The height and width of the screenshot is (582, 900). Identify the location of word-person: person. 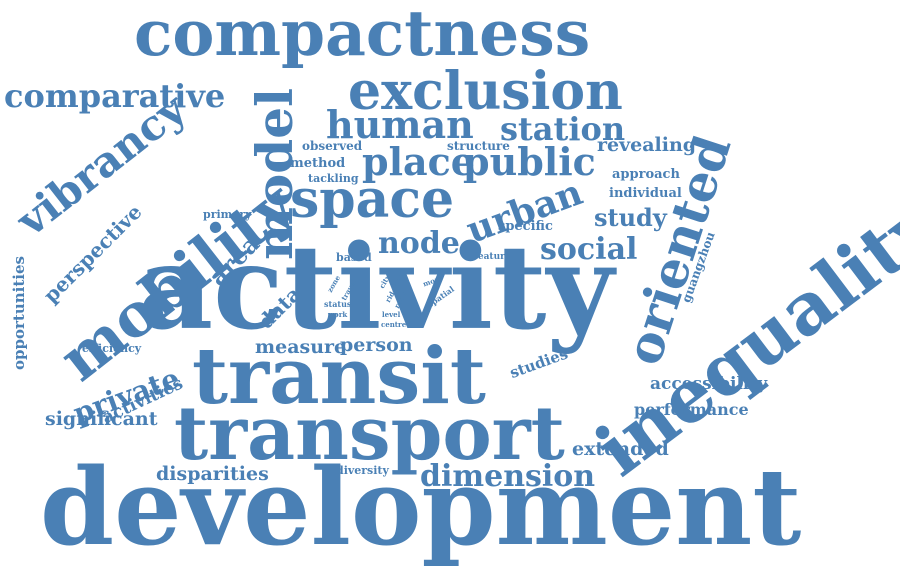
(376, 345).